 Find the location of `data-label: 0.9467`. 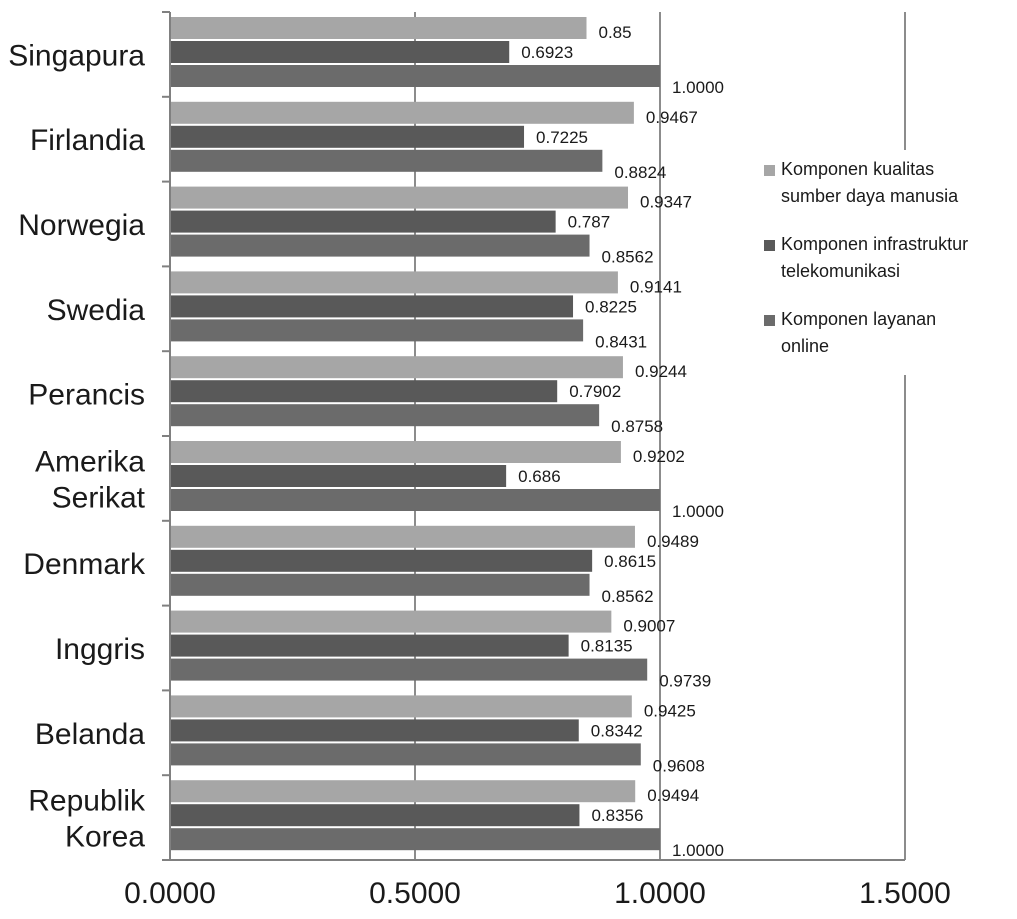

data-label: 0.9467 is located at coordinates (672, 117).